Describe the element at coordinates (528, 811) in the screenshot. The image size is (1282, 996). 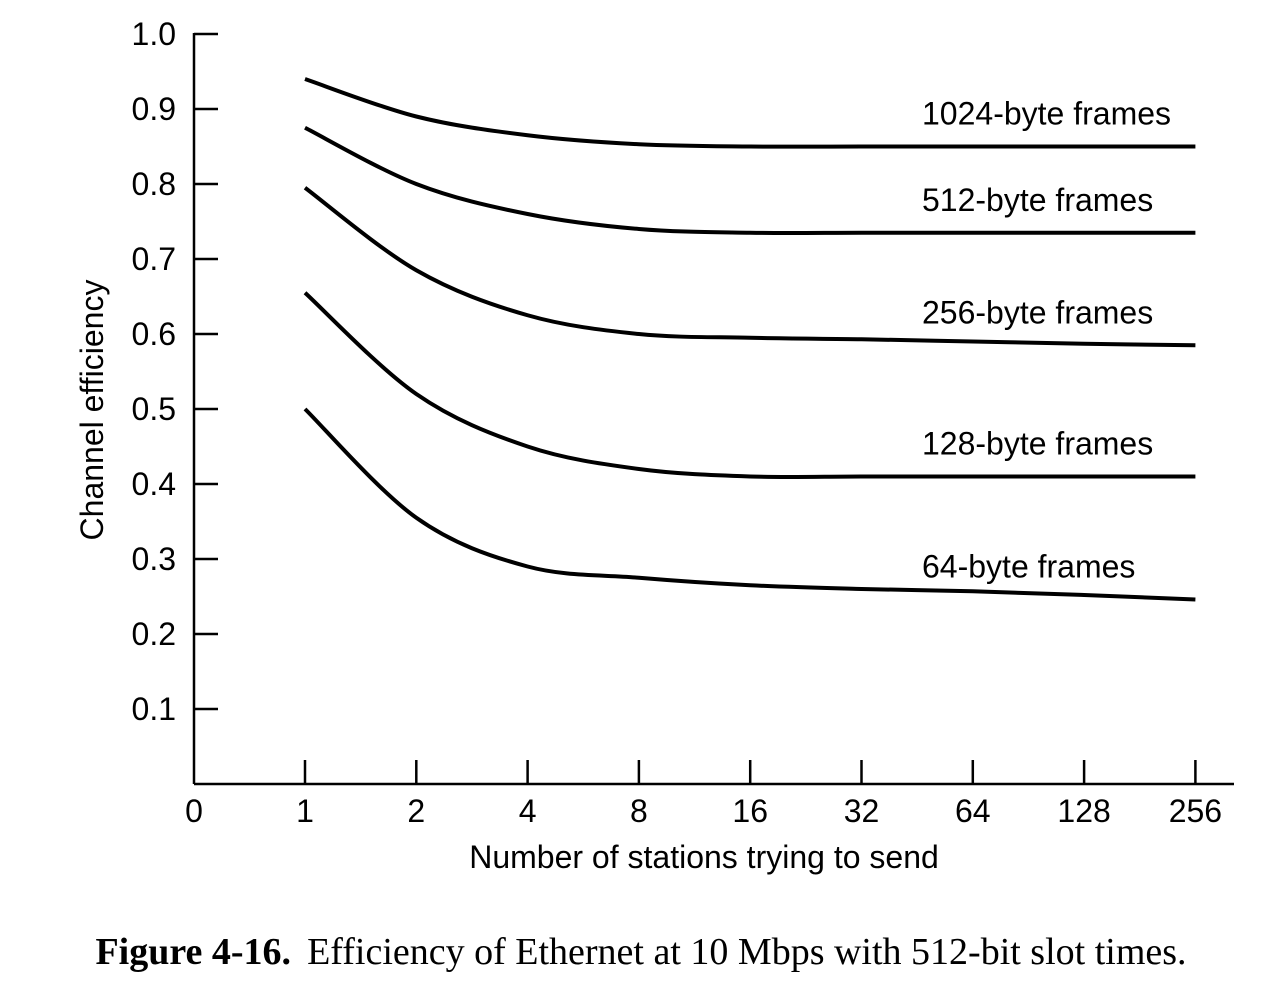
I see `x-tick-label: 4` at that location.